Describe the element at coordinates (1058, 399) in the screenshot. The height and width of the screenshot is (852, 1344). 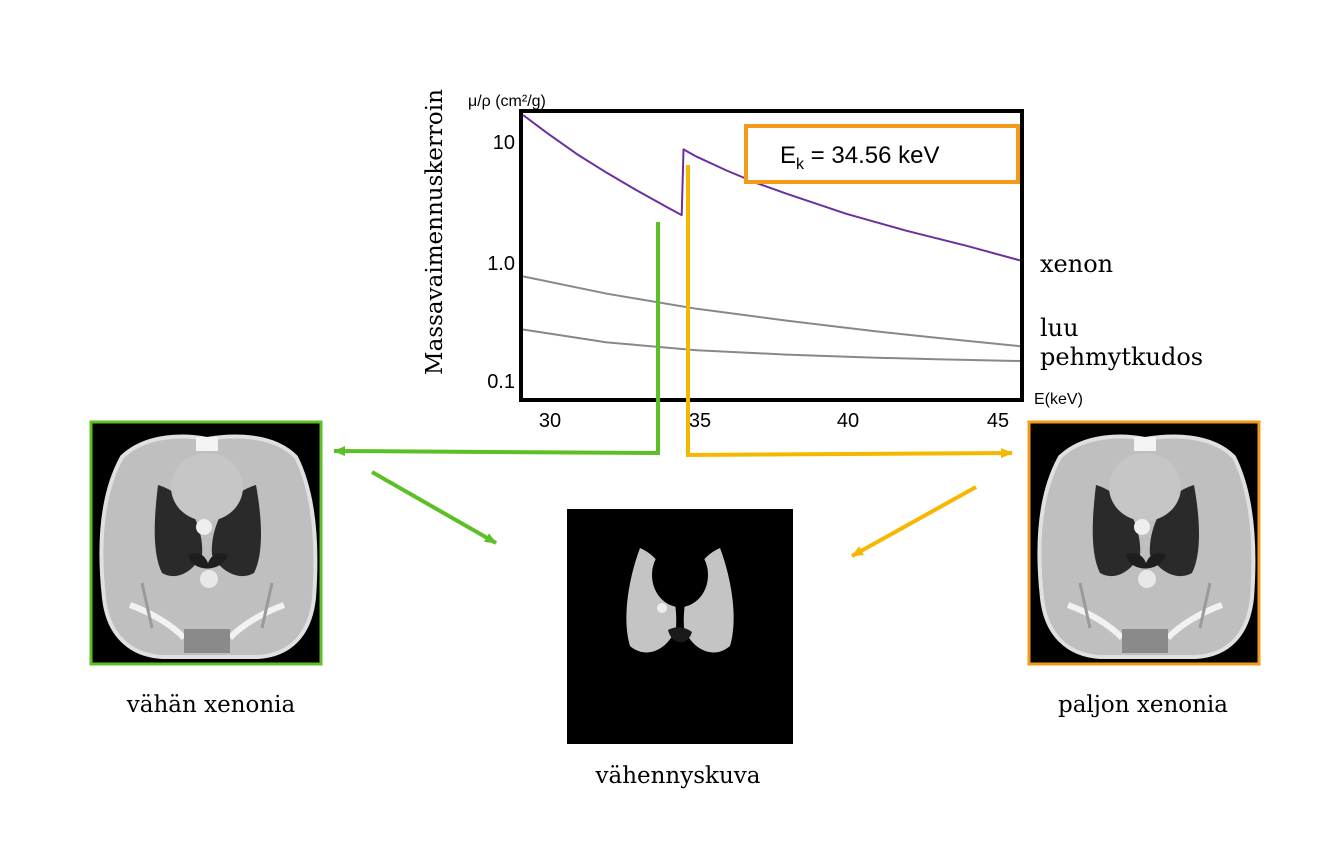
I see `x-unit-label: E(keV)` at that location.